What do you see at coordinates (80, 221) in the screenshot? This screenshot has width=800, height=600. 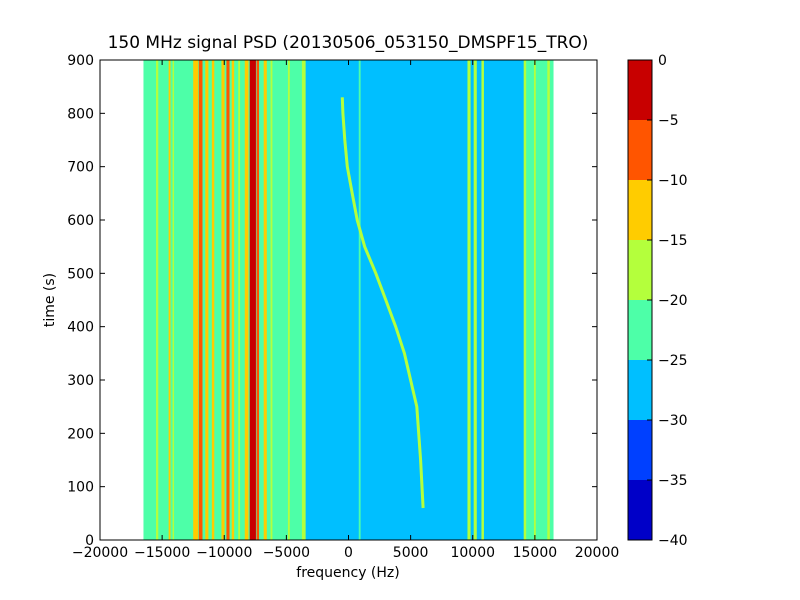 I see `y-tick-label: 600` at bounding box center [80, 221].